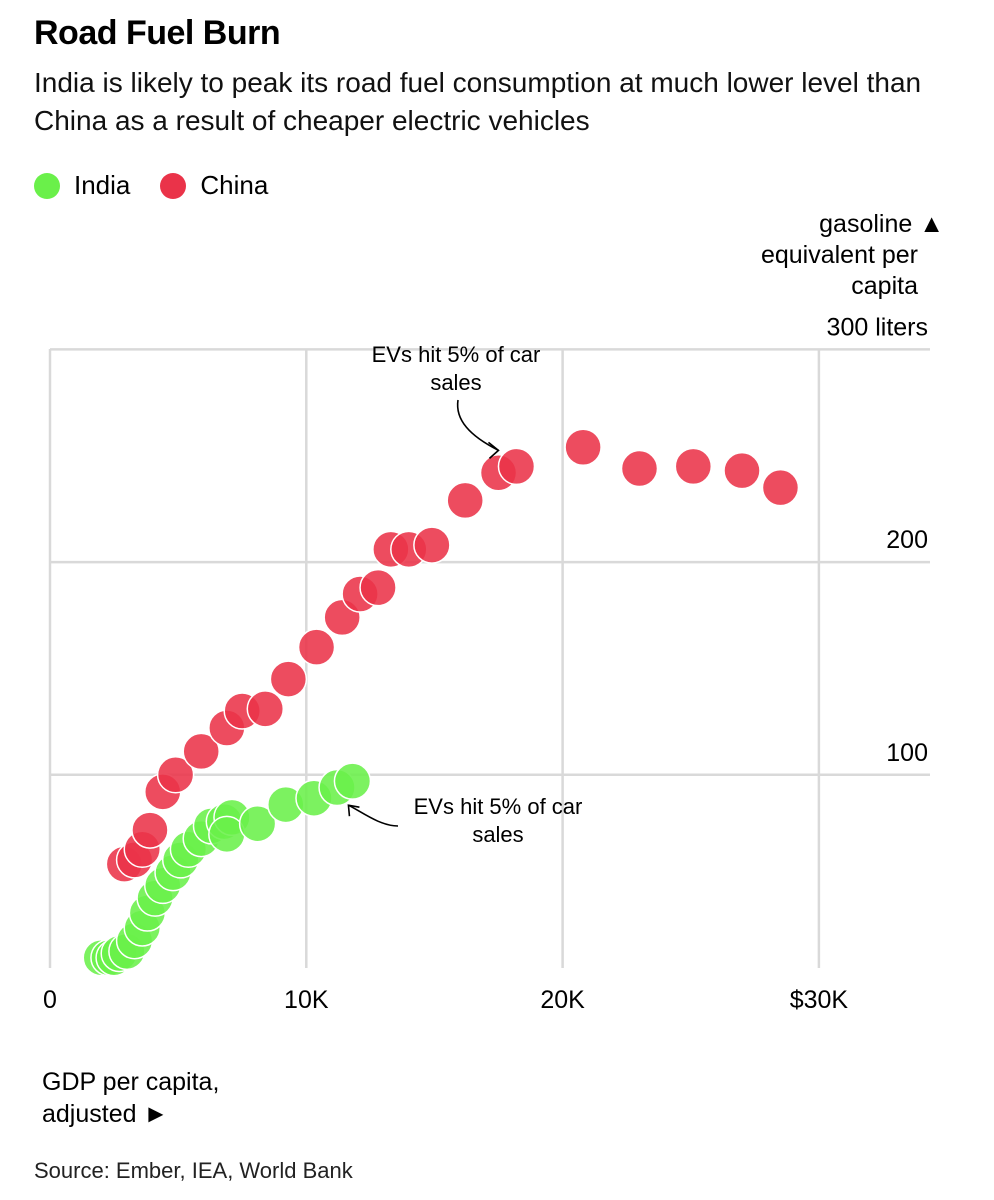 The image size is (994, 1200). What do you see at coordinates (131, 1082) in the screenshot?
I see `x-axis-title-line-1: GDP per capita,` at bounding box center [131, 1082].